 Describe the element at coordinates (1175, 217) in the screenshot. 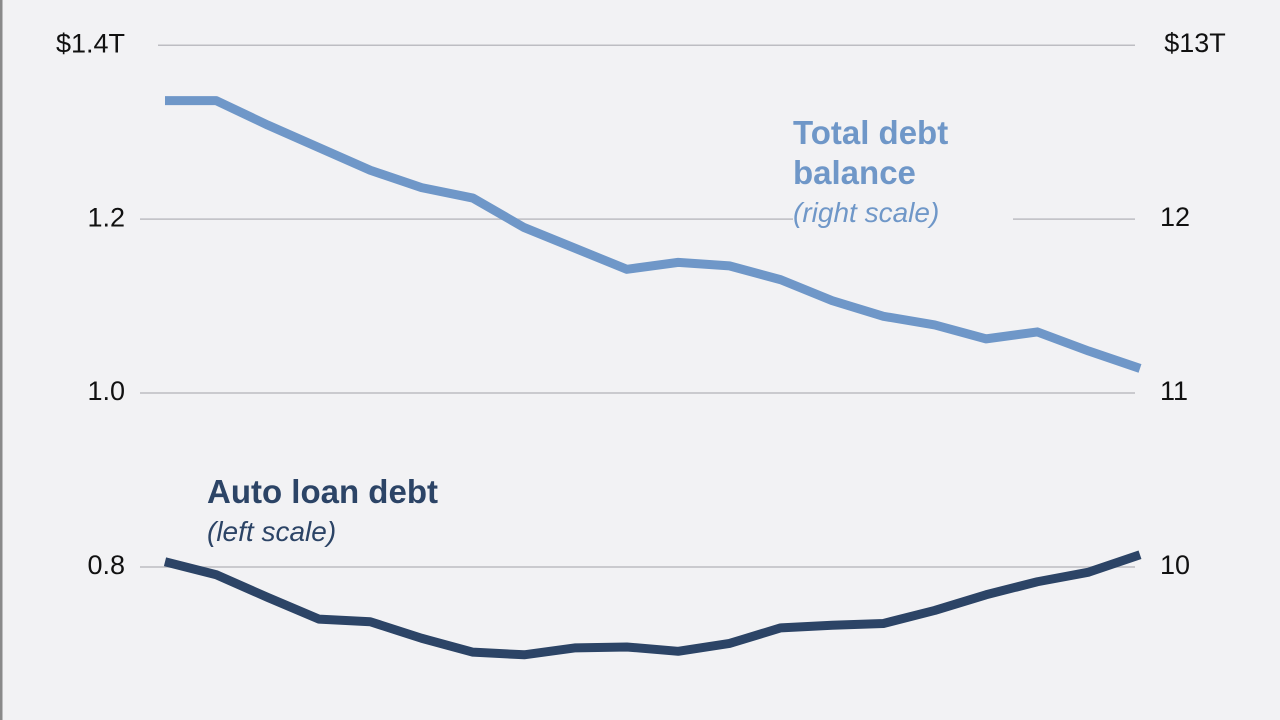

I see `y2-tick-label: 12` at that location.